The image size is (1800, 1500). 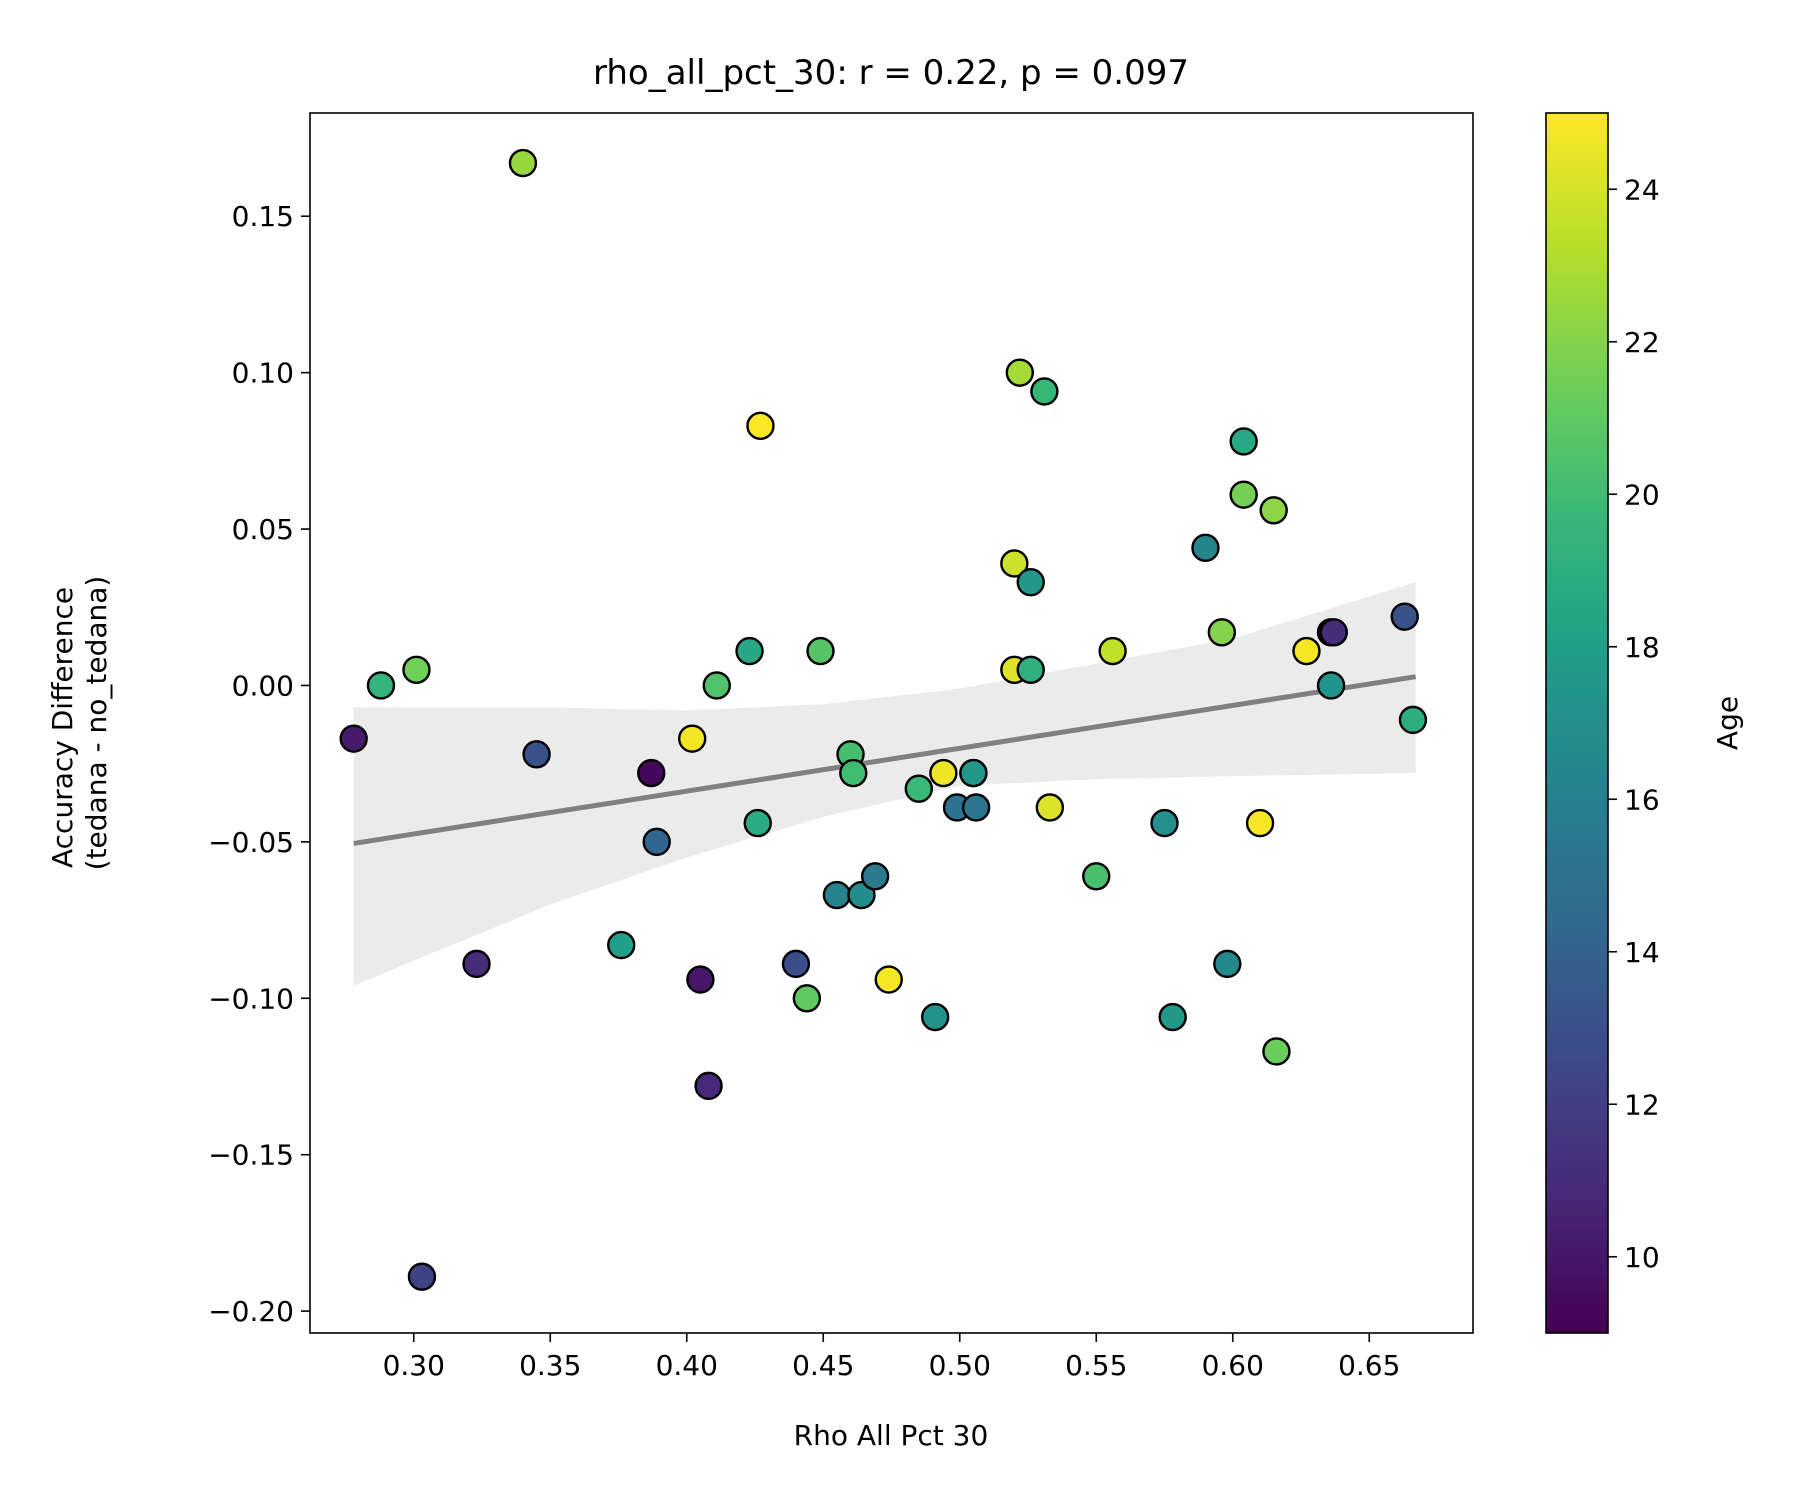 I want to click on x-tick-label: 0.40, so click(x=687, y=1365).